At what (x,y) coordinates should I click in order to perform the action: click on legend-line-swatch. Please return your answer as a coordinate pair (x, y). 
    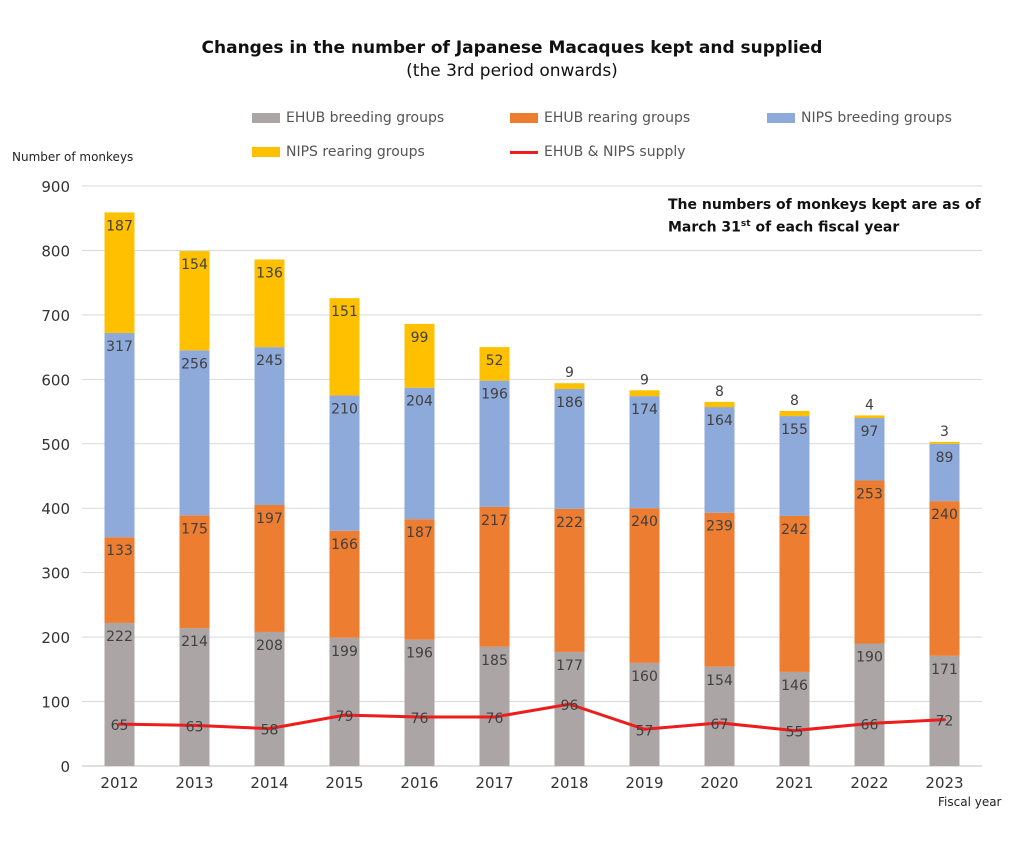
    Looking at the image, I should click on (524, 152).